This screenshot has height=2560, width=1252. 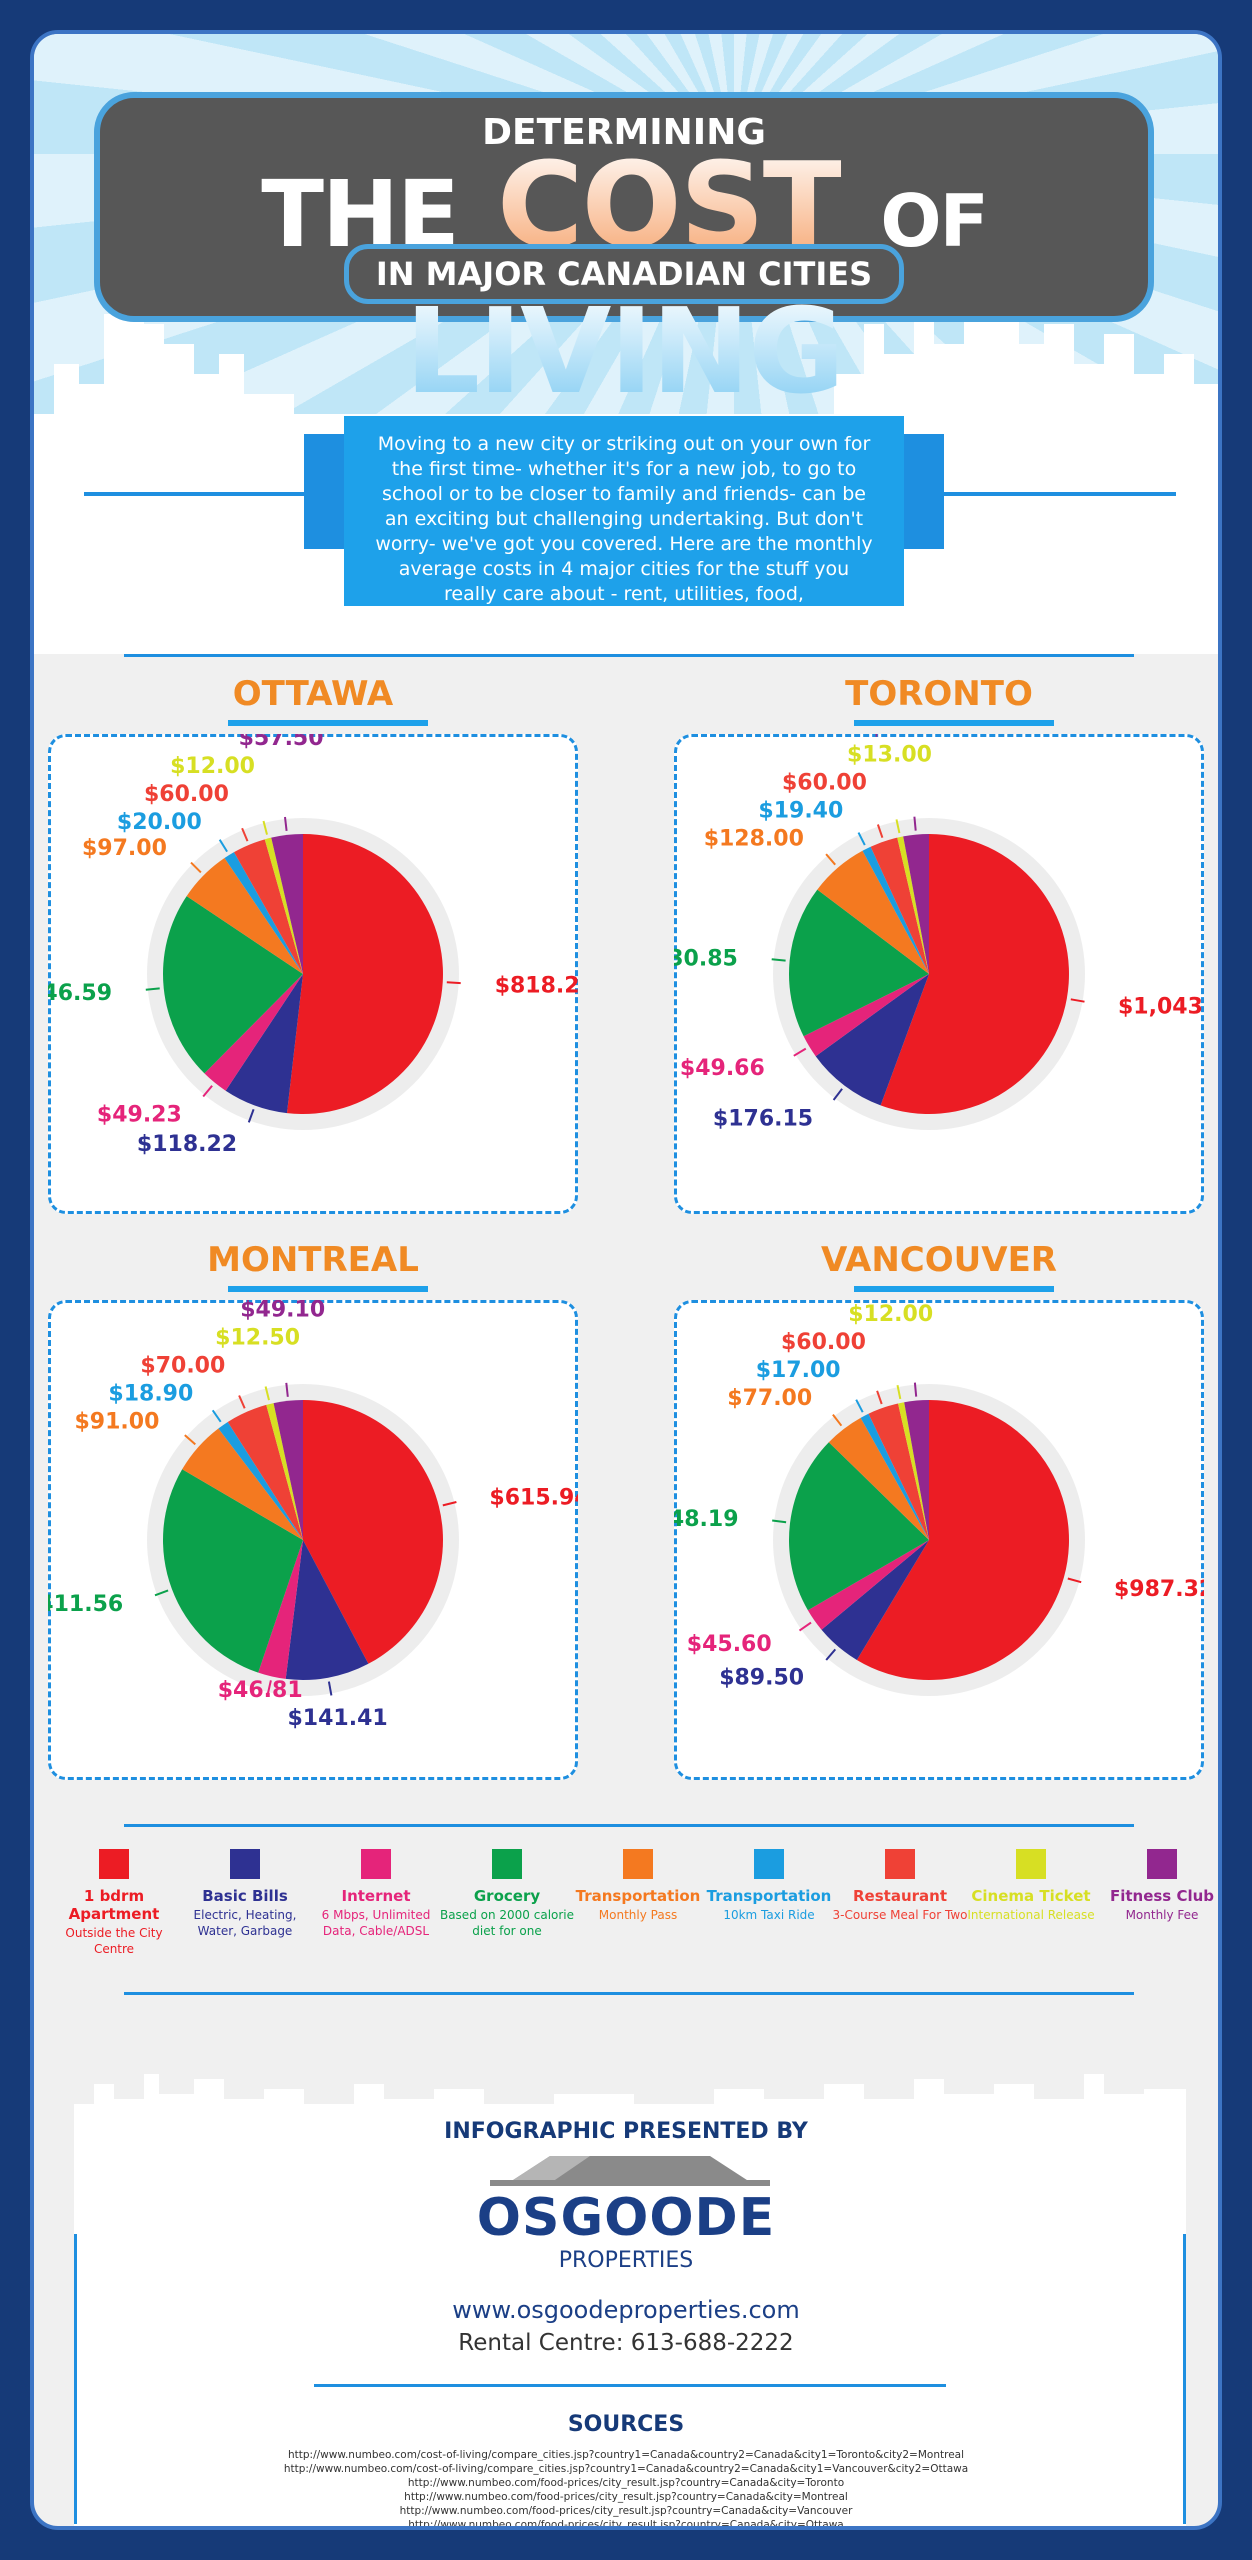 What do you see at coordinates (257, 1337) in the screenshot?
I see `pie-label-cinema: $12.50` at bounding box center [257, 1337].